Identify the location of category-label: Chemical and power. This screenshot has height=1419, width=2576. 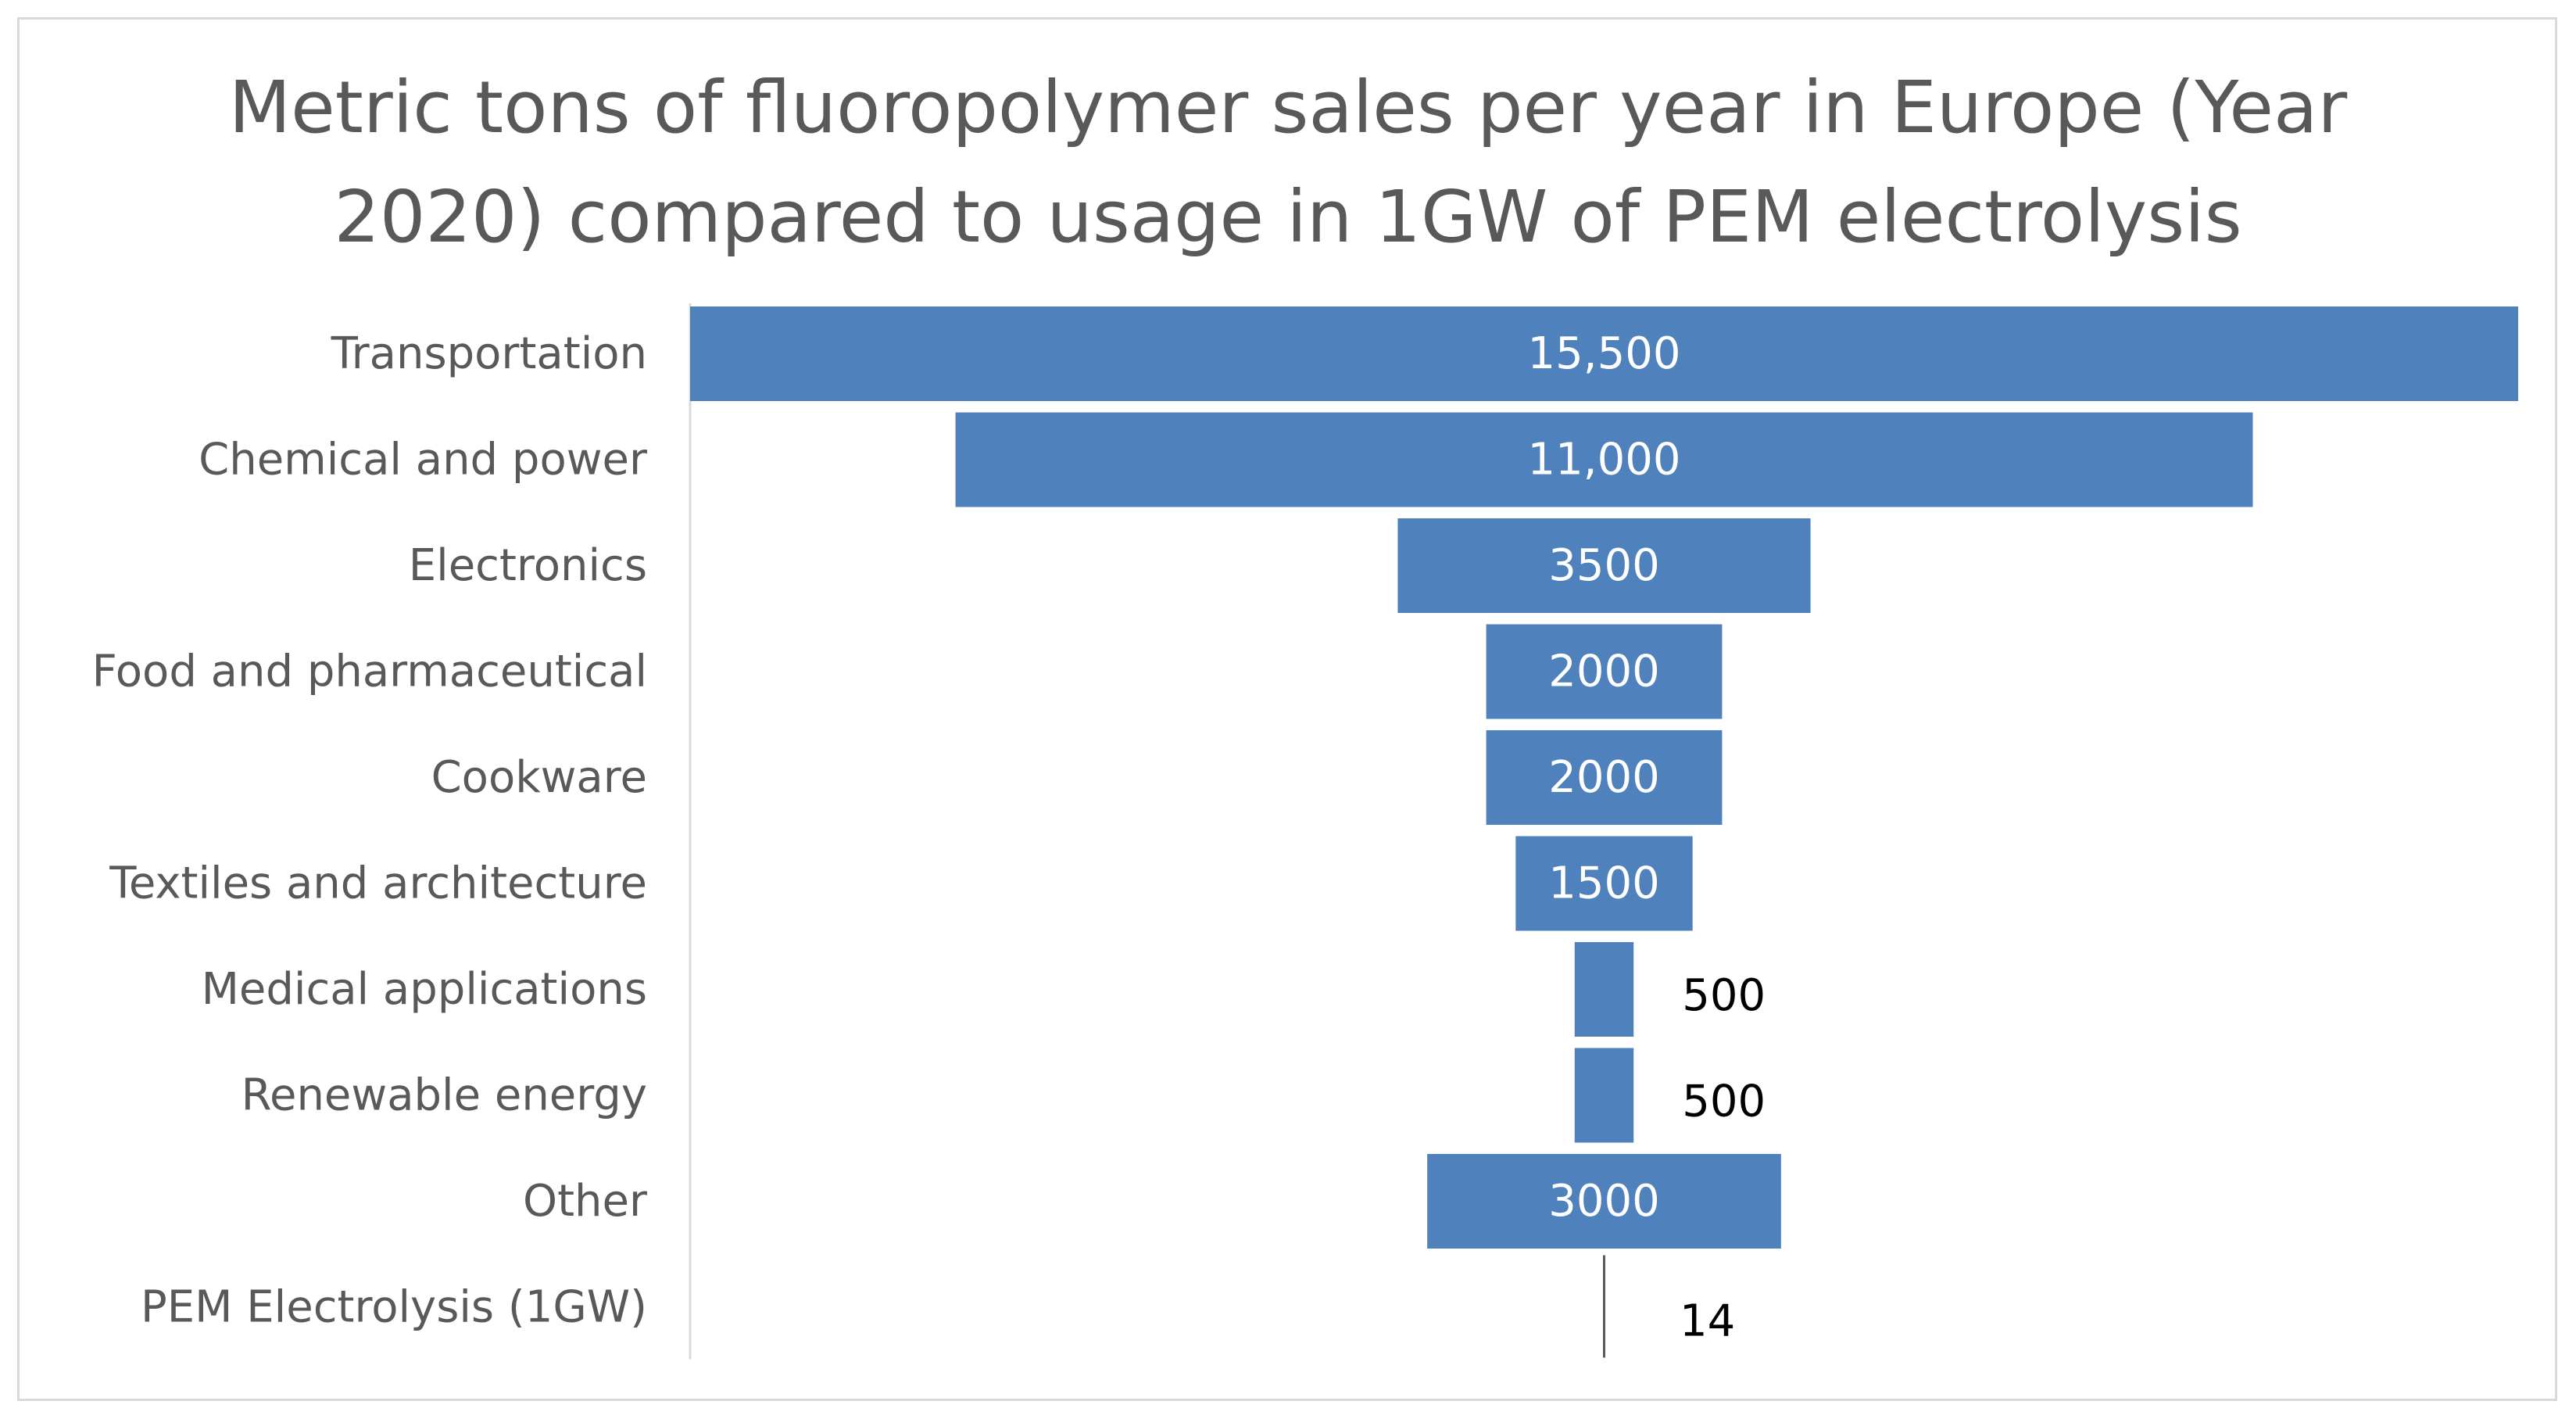
(423, 460).